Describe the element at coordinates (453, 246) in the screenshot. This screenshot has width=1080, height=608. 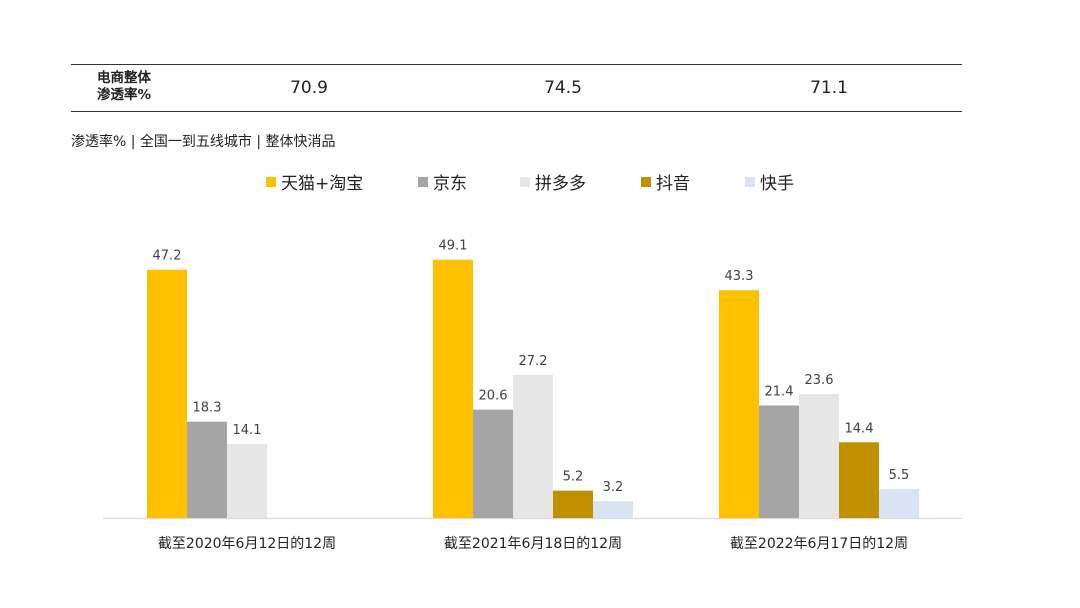
I see `data-label: 49.1` at that location.